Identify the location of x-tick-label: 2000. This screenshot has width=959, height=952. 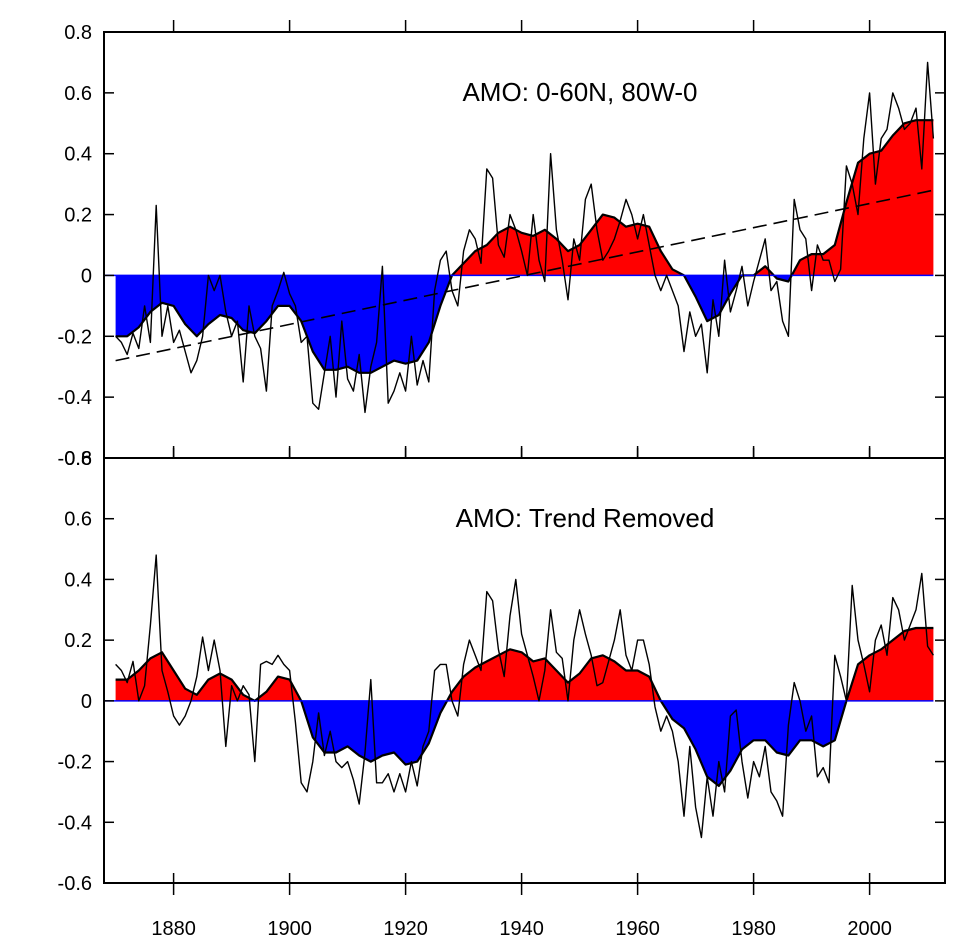
(869, 929).